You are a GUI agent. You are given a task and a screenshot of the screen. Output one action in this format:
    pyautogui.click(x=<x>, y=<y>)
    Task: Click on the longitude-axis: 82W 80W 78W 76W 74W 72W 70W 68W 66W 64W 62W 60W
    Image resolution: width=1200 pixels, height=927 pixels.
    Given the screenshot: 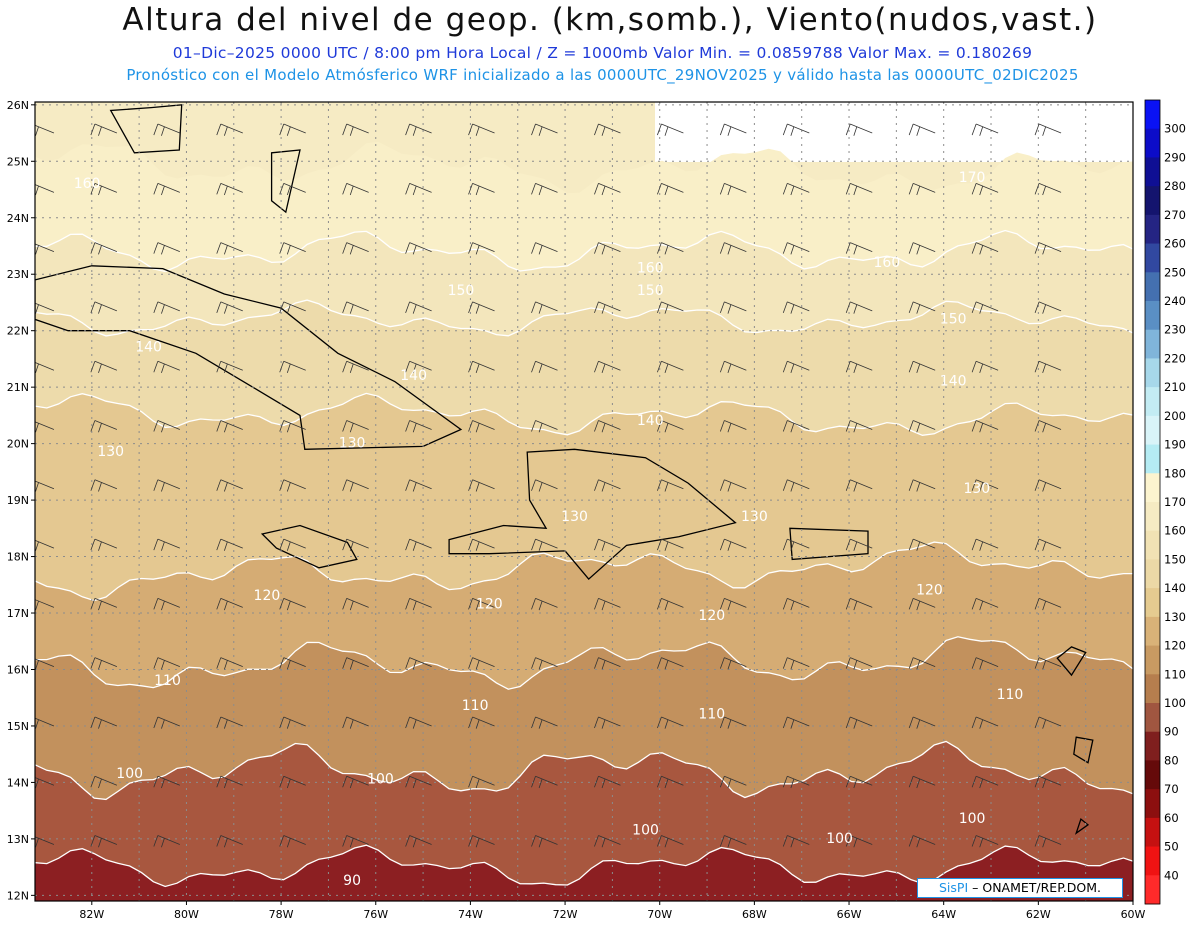 What is the action you would take?
    pyautogui.click(x=612, y=911)
    